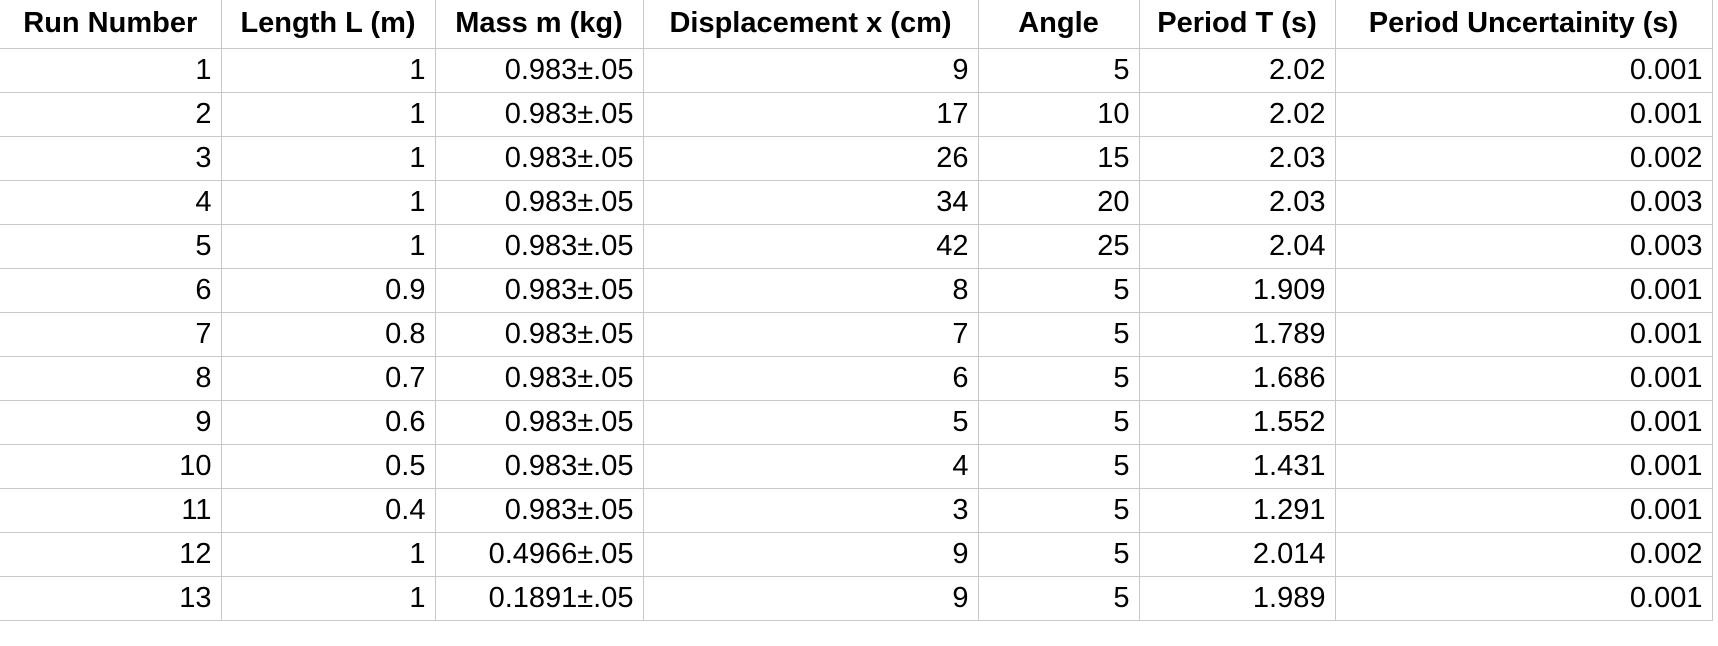 This screenshot has width=1718, height=646. I want to click on cell-displacement: 42, so click(810, 246).